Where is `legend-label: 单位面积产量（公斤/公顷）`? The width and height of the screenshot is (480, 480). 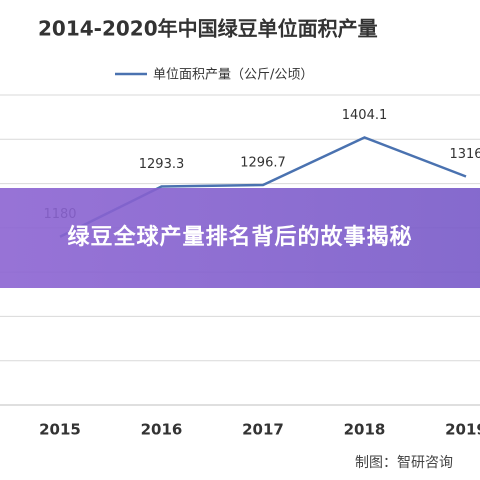 legend-label: 单位面积产量（公斤/公顷） is located at coordinates (233, 75).